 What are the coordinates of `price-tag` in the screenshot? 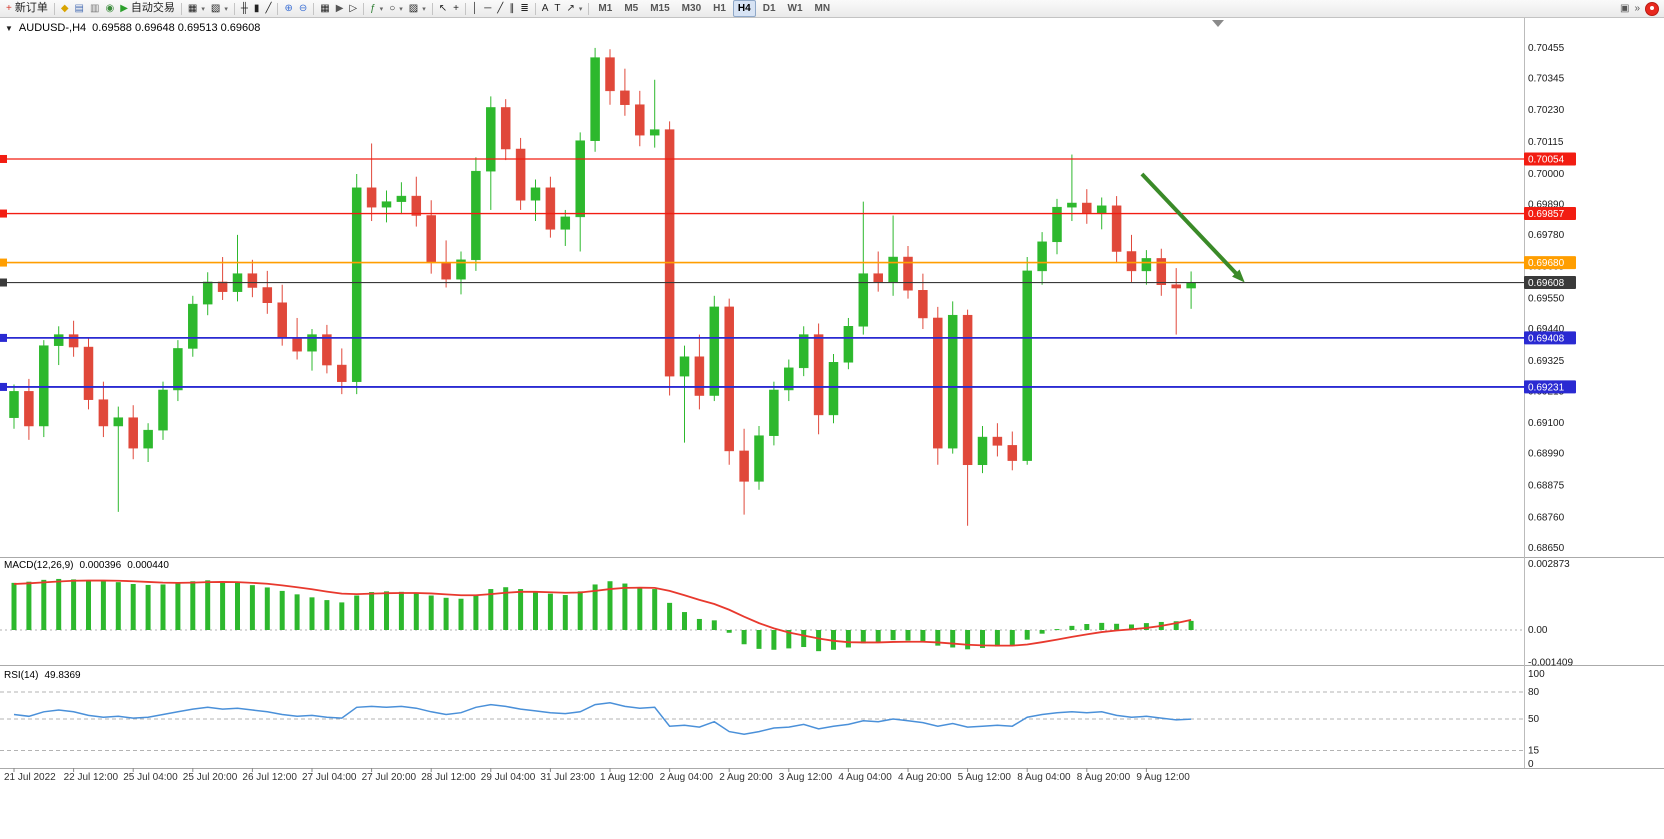 It's located at (1550, 159).